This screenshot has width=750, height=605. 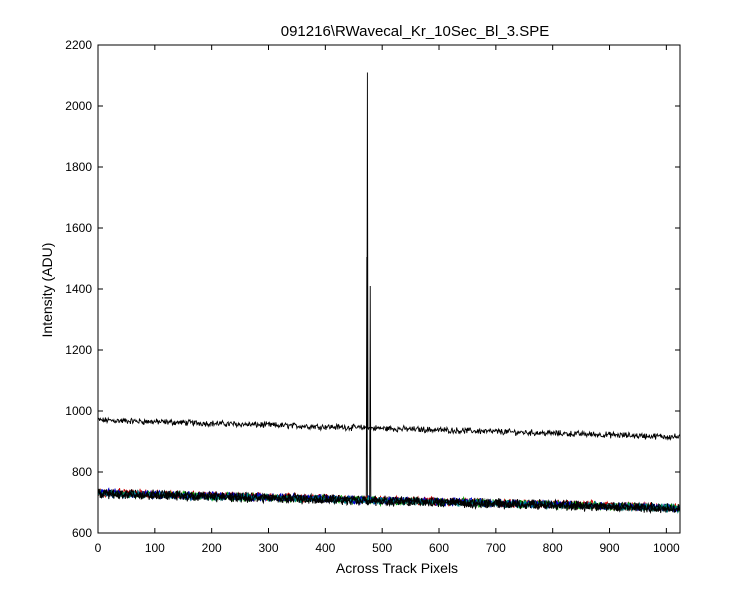 I want to click on x-tick-label: 0, so click(x=98, y=548).